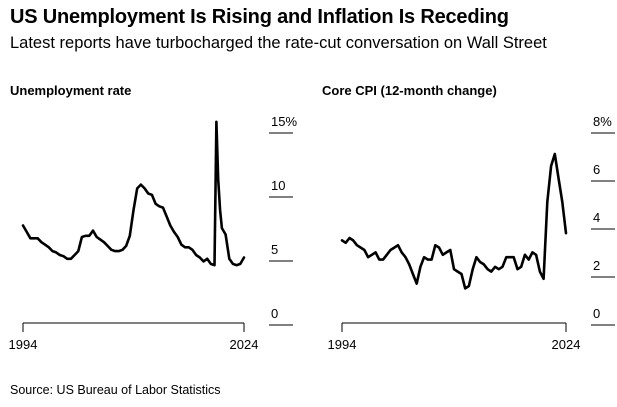 This screenshot has height=407, width=617. Describe the element at coordinates (284, 121) in the screenshot. I see `unemployment-y-tick-label: 15%` at that location.